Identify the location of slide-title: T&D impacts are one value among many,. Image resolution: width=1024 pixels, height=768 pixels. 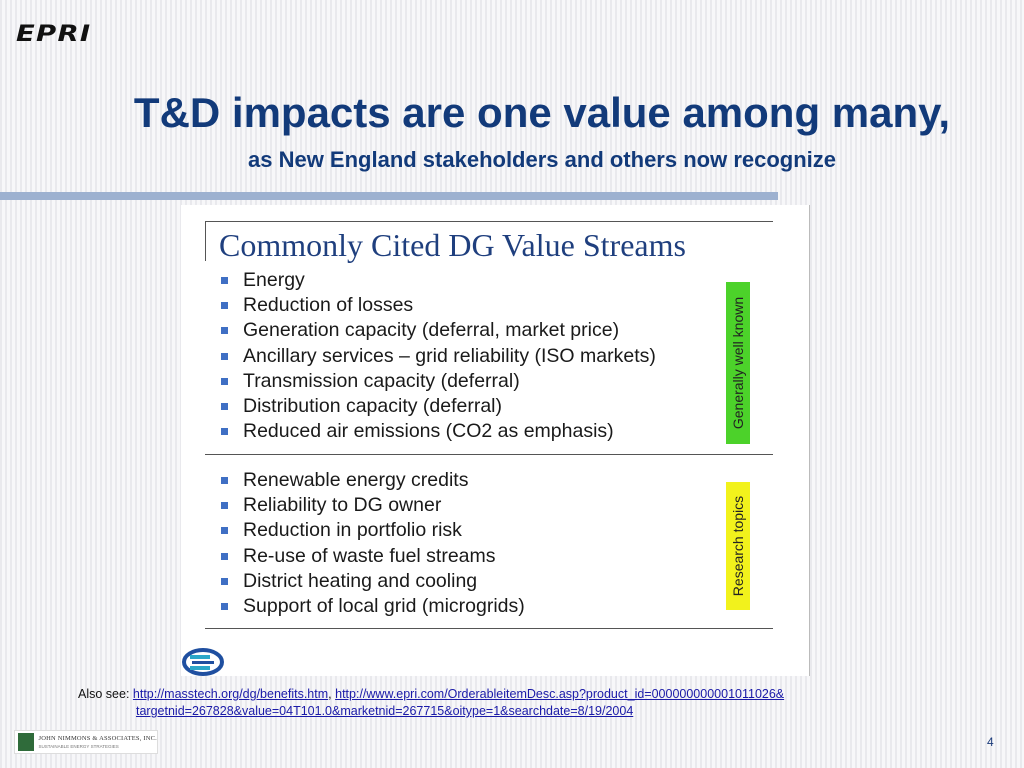
(542, 112).